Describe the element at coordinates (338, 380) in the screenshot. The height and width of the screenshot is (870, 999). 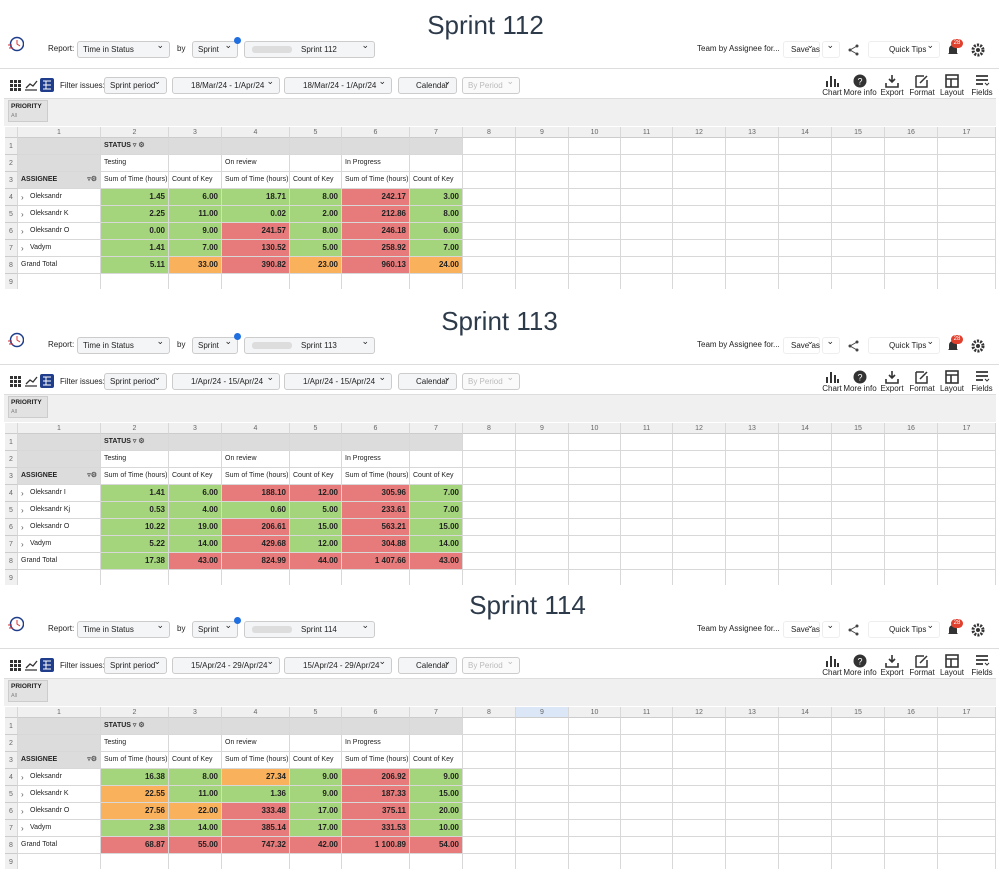
I see `end-date-select: 1/Apr/24 - 15/Apr/24` at that location.